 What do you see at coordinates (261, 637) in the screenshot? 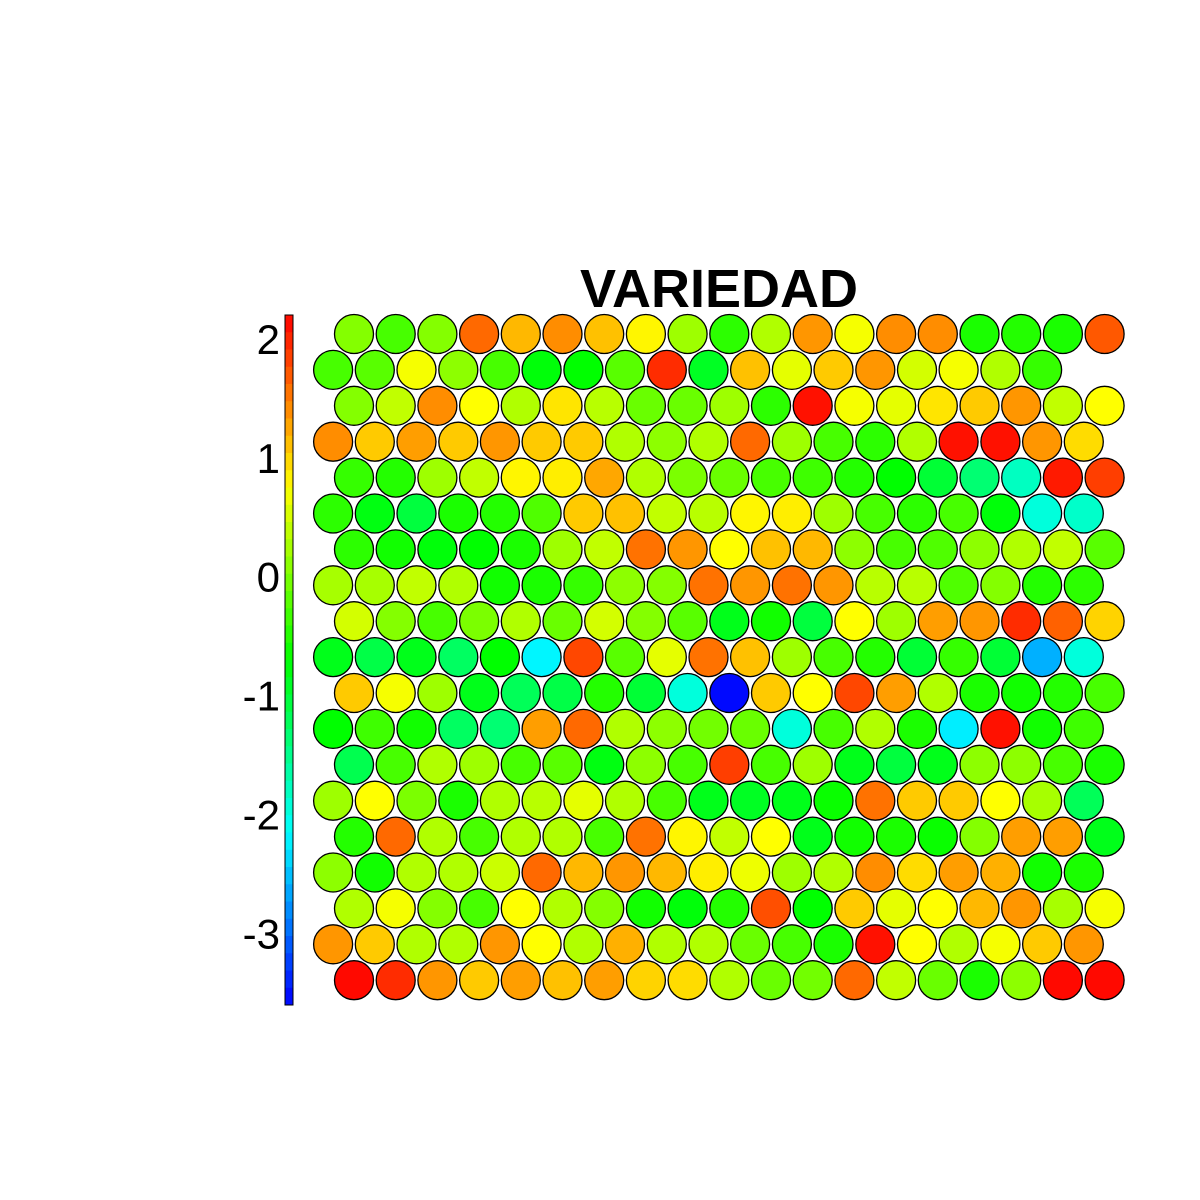
I see `colorbar-ticks: 2 1 0 -1 -2 -3` at bounding box center [261, 637].